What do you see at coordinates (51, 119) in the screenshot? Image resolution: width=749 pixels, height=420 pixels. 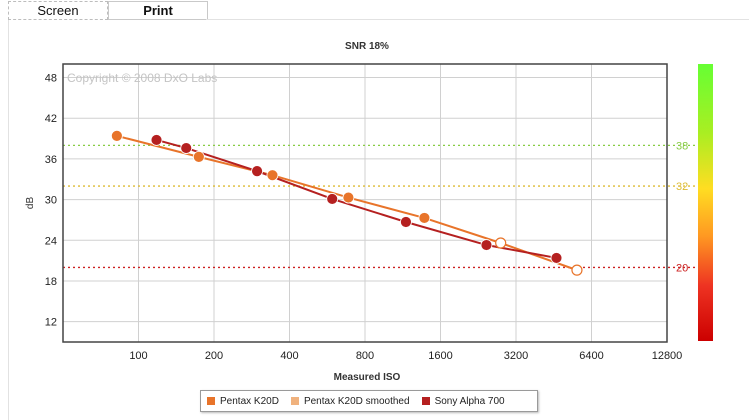 I see `y-tick-label: 42` at bounding box center [51, 119].